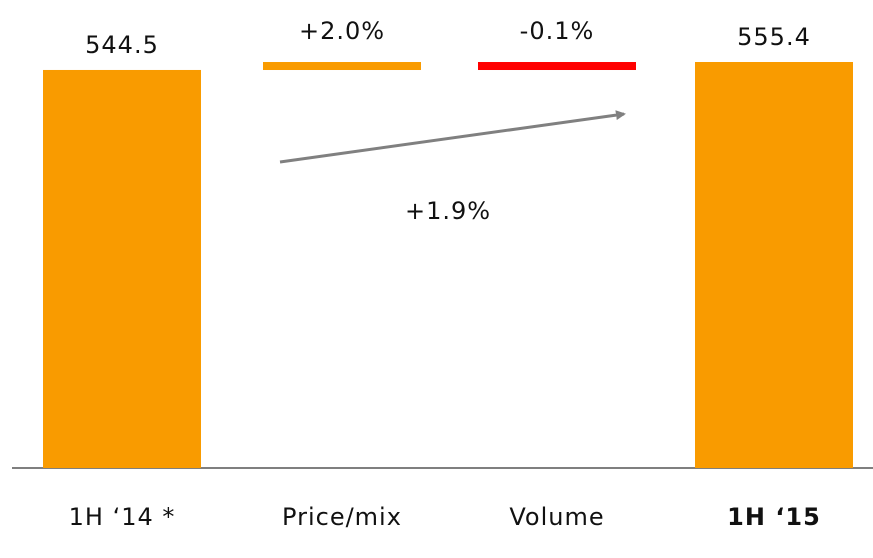  Describe the element at coordinates (122, 45) in the screenshot. I see `value-label: 544.5` at that location.